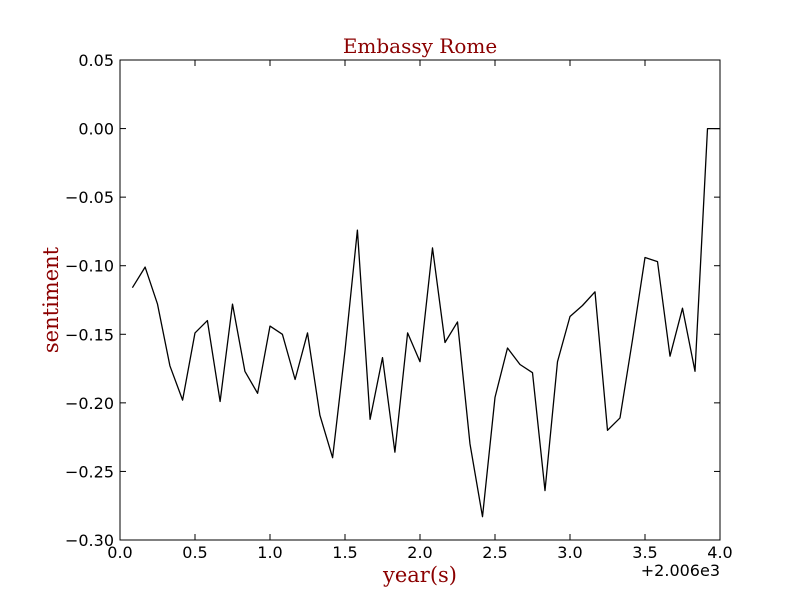 The height and width of the screenshot is (600, 800). I want to click on x-tick-label: 2.5, so click(494, 552).